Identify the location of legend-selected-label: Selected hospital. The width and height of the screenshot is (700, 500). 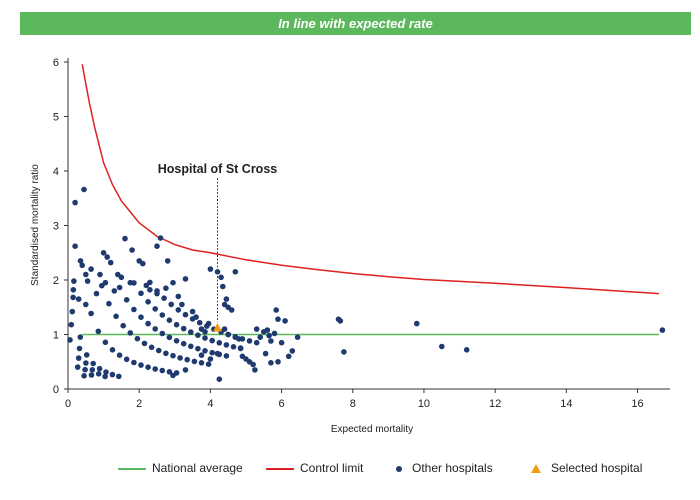
(597, 468).